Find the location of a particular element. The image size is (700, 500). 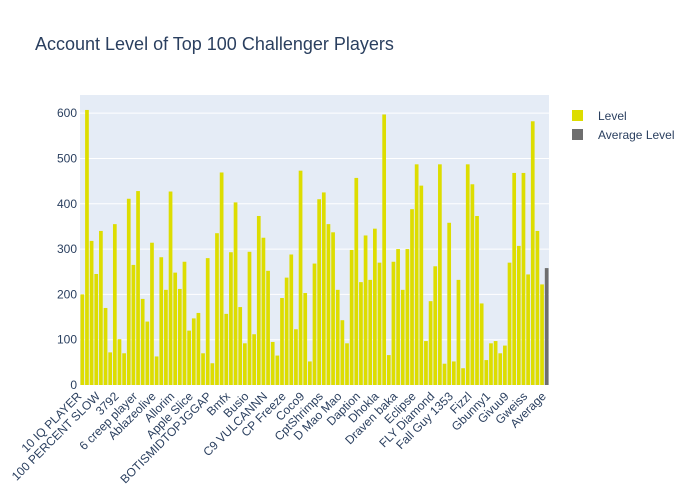

legend-item-average-level: Average Level is located at coordinates (623, 134).